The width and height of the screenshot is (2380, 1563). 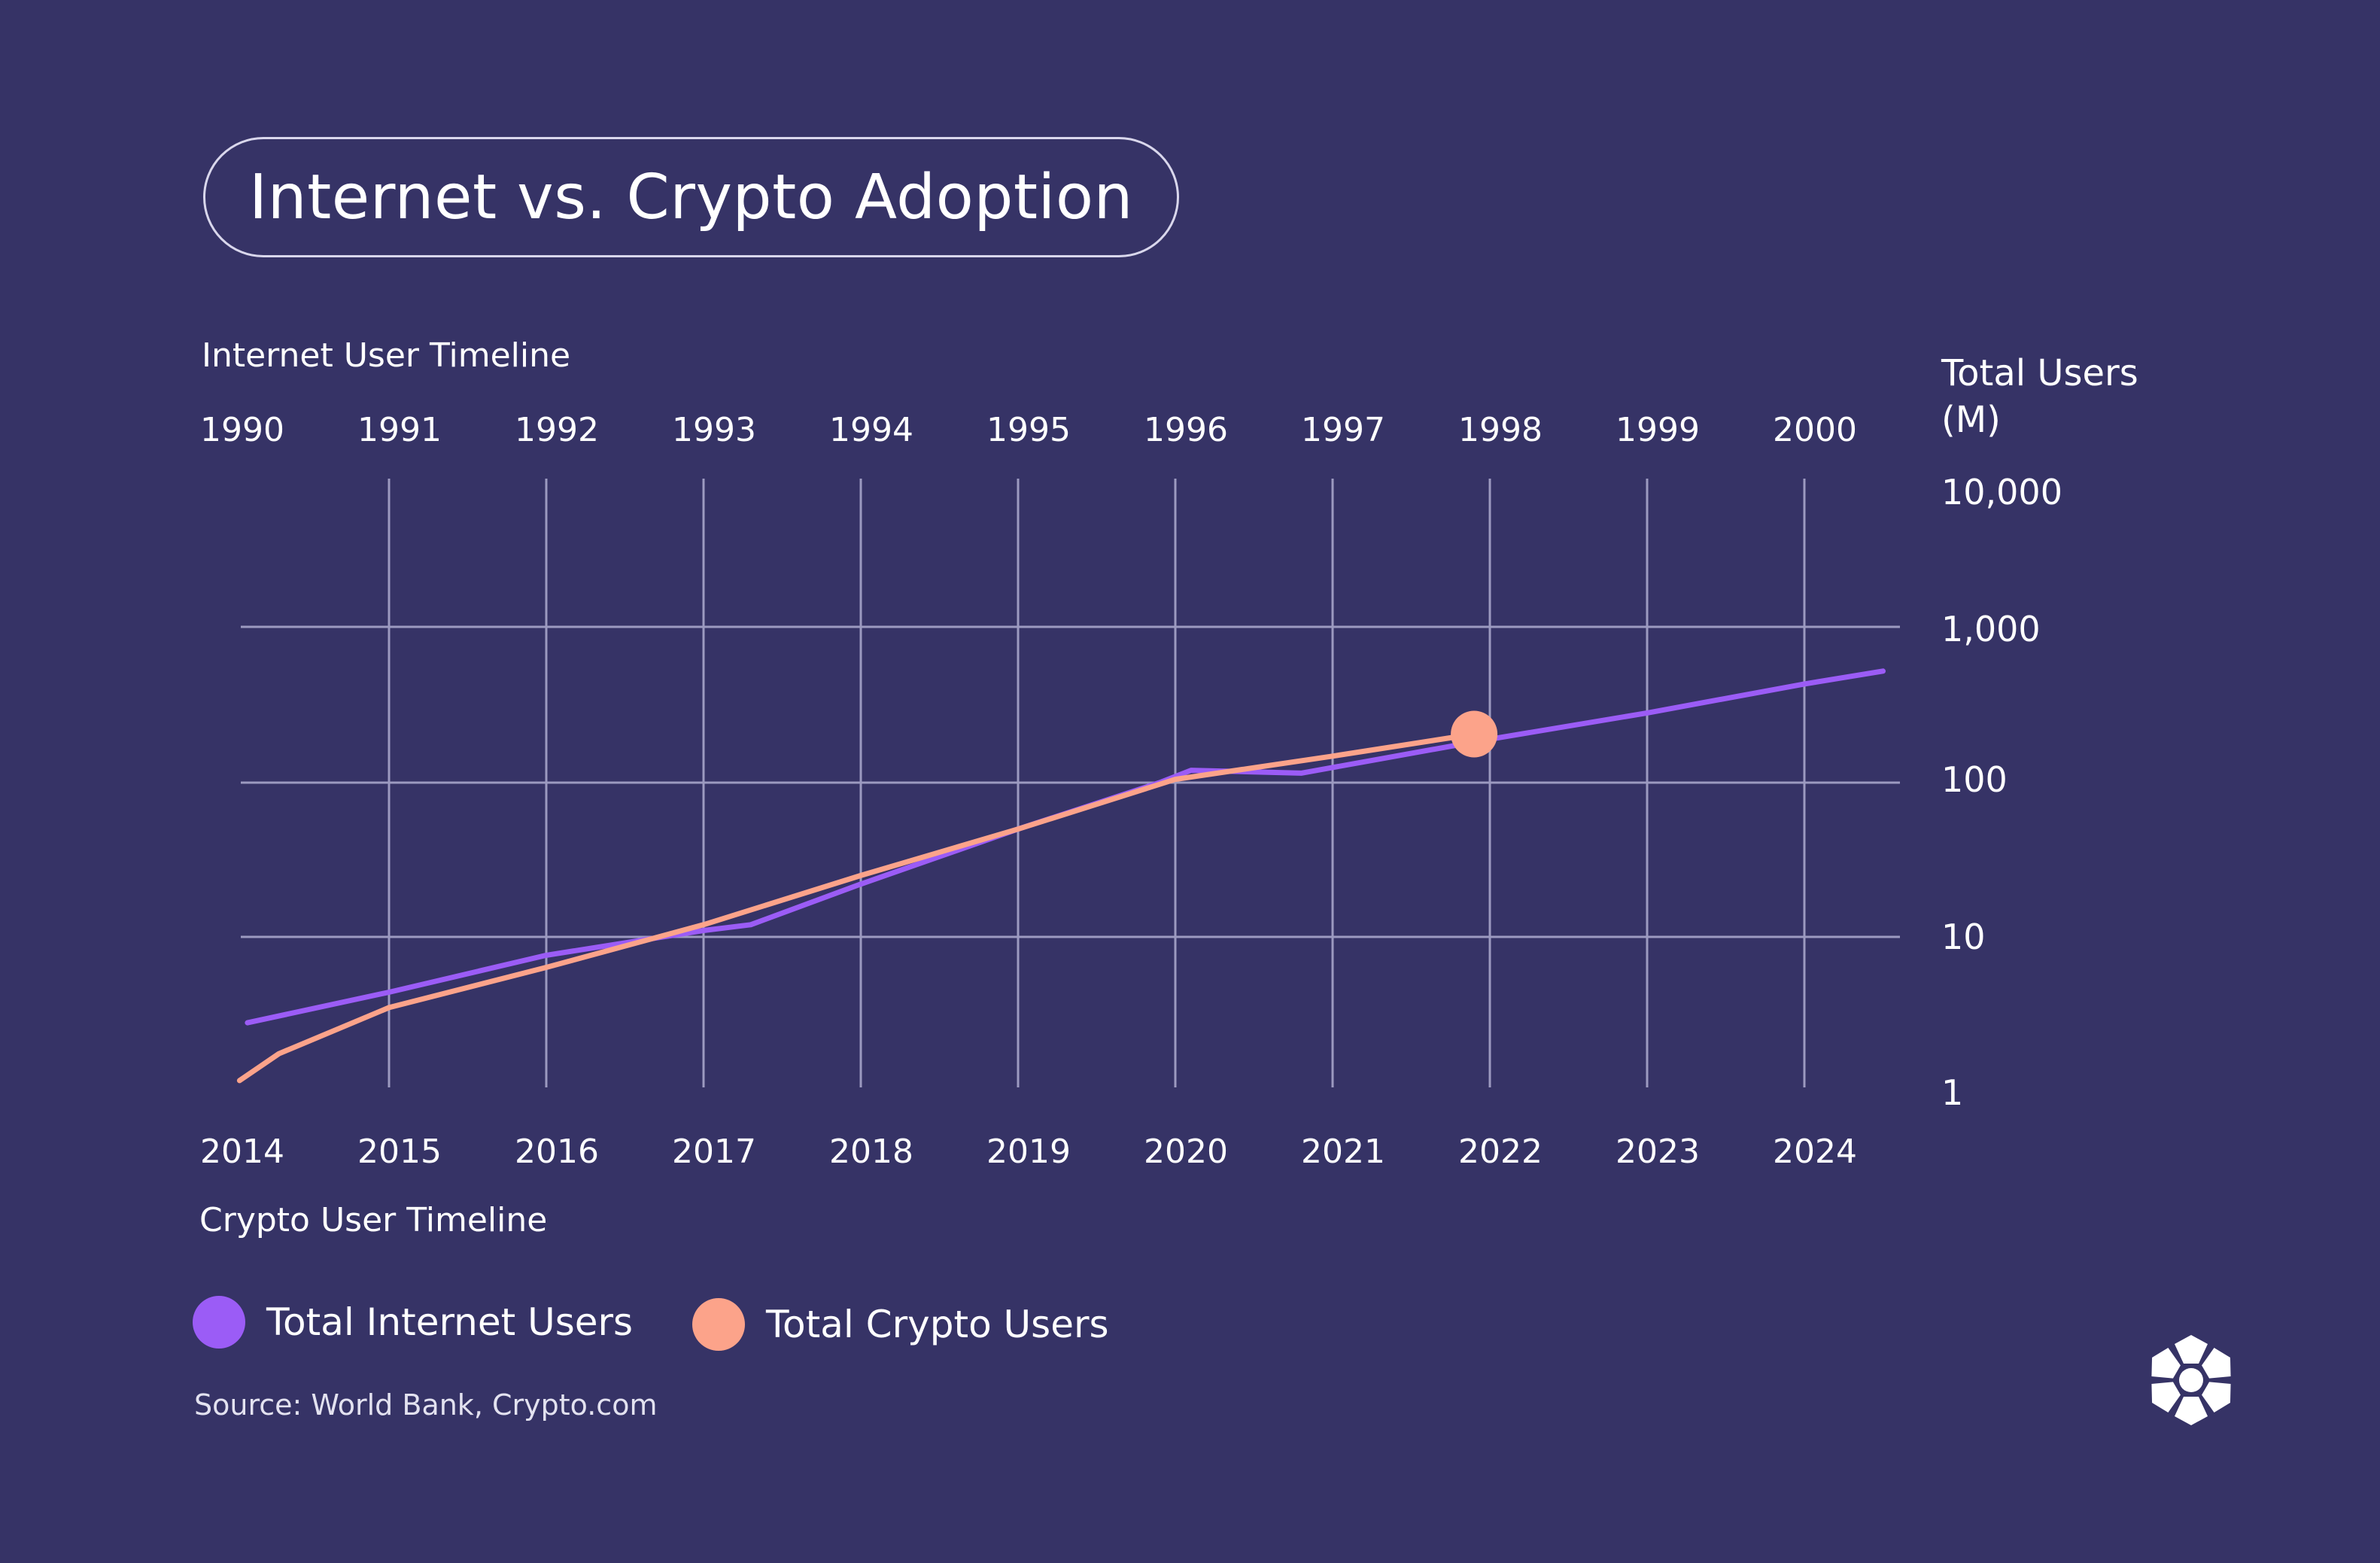 What do you see at coordinates (937, 1324) in the screenshot?
I see `legend-label-crypto: Total Crypto Users` at bounding box center [937, 1324].